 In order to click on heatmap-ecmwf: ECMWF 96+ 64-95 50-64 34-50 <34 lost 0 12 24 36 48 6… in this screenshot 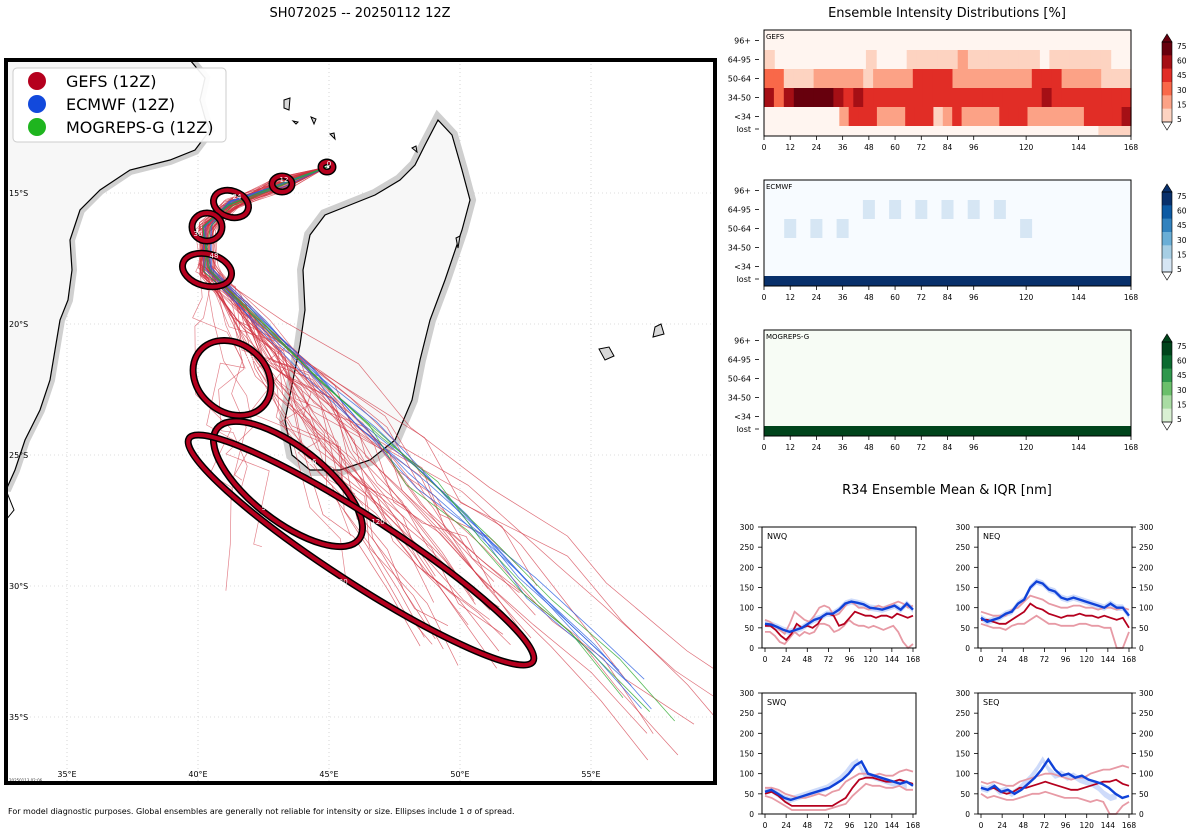, I will do `click(957, 240)`.